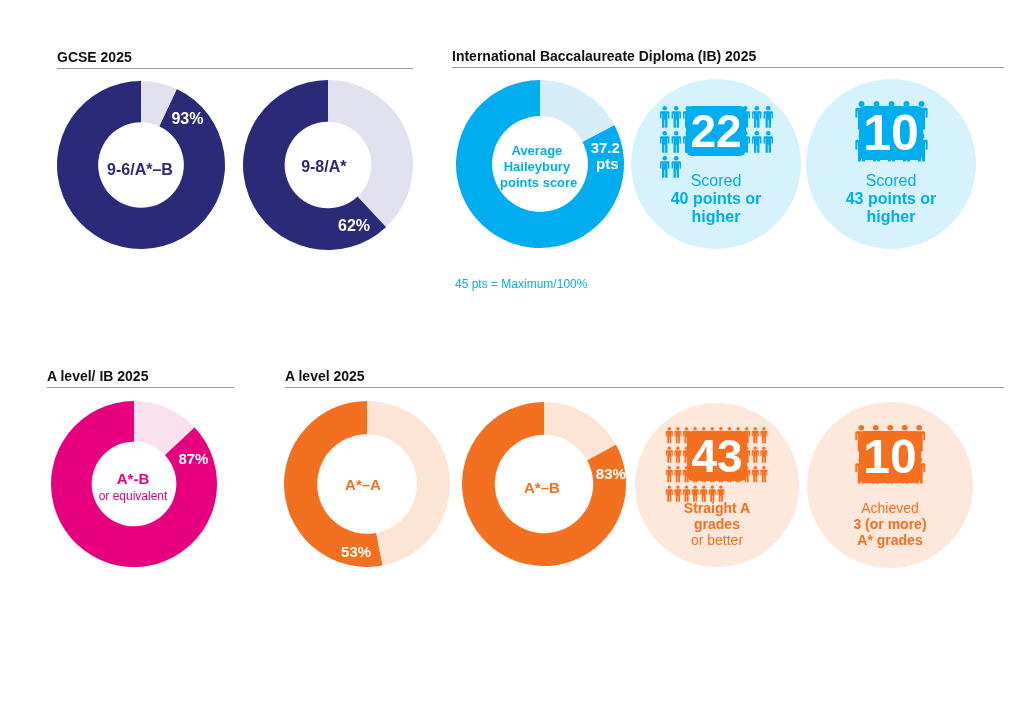 The image size is (1024, 724). Describe the element at coordinates (890, 508) in the screenshot. I see `text: Achieved` at that location.